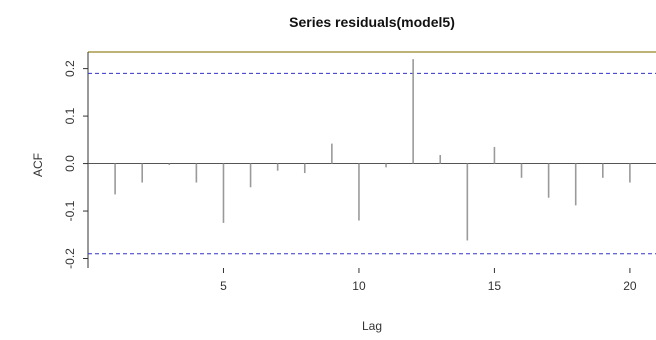 The width and height of the screenshot is (656, 340). Describe the element at coordinates (630, 286) in the screenshot. I see `x-tick-label: 20` at that location.